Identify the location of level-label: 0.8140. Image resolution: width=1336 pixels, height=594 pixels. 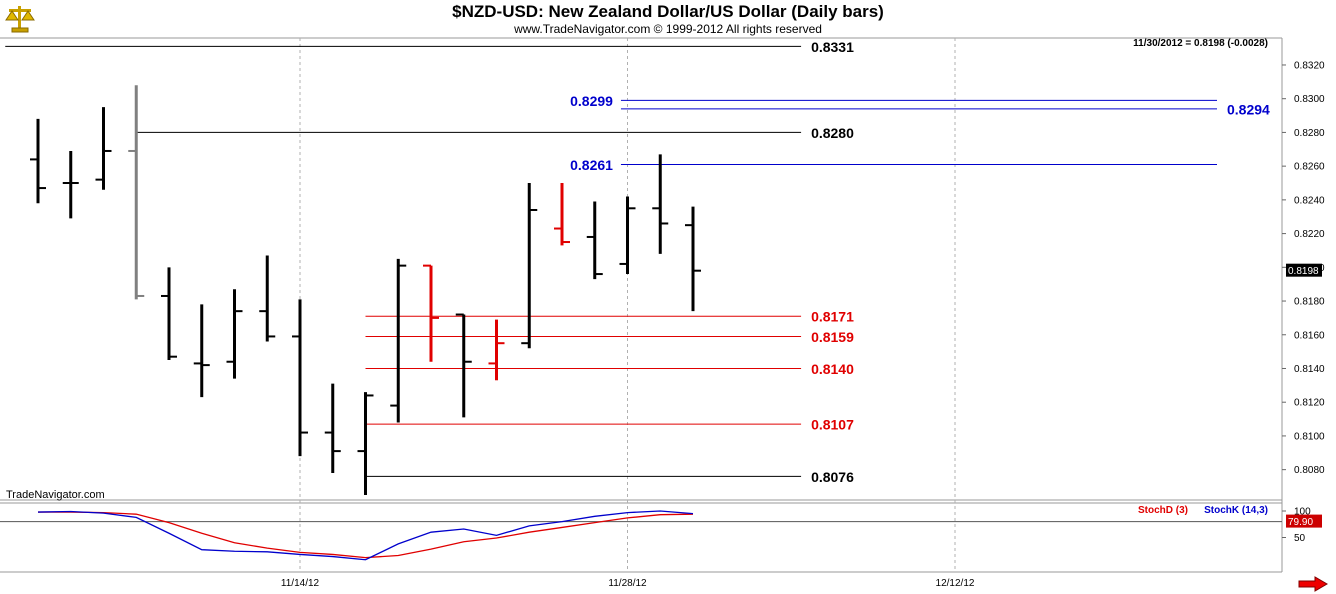
(832, 369).